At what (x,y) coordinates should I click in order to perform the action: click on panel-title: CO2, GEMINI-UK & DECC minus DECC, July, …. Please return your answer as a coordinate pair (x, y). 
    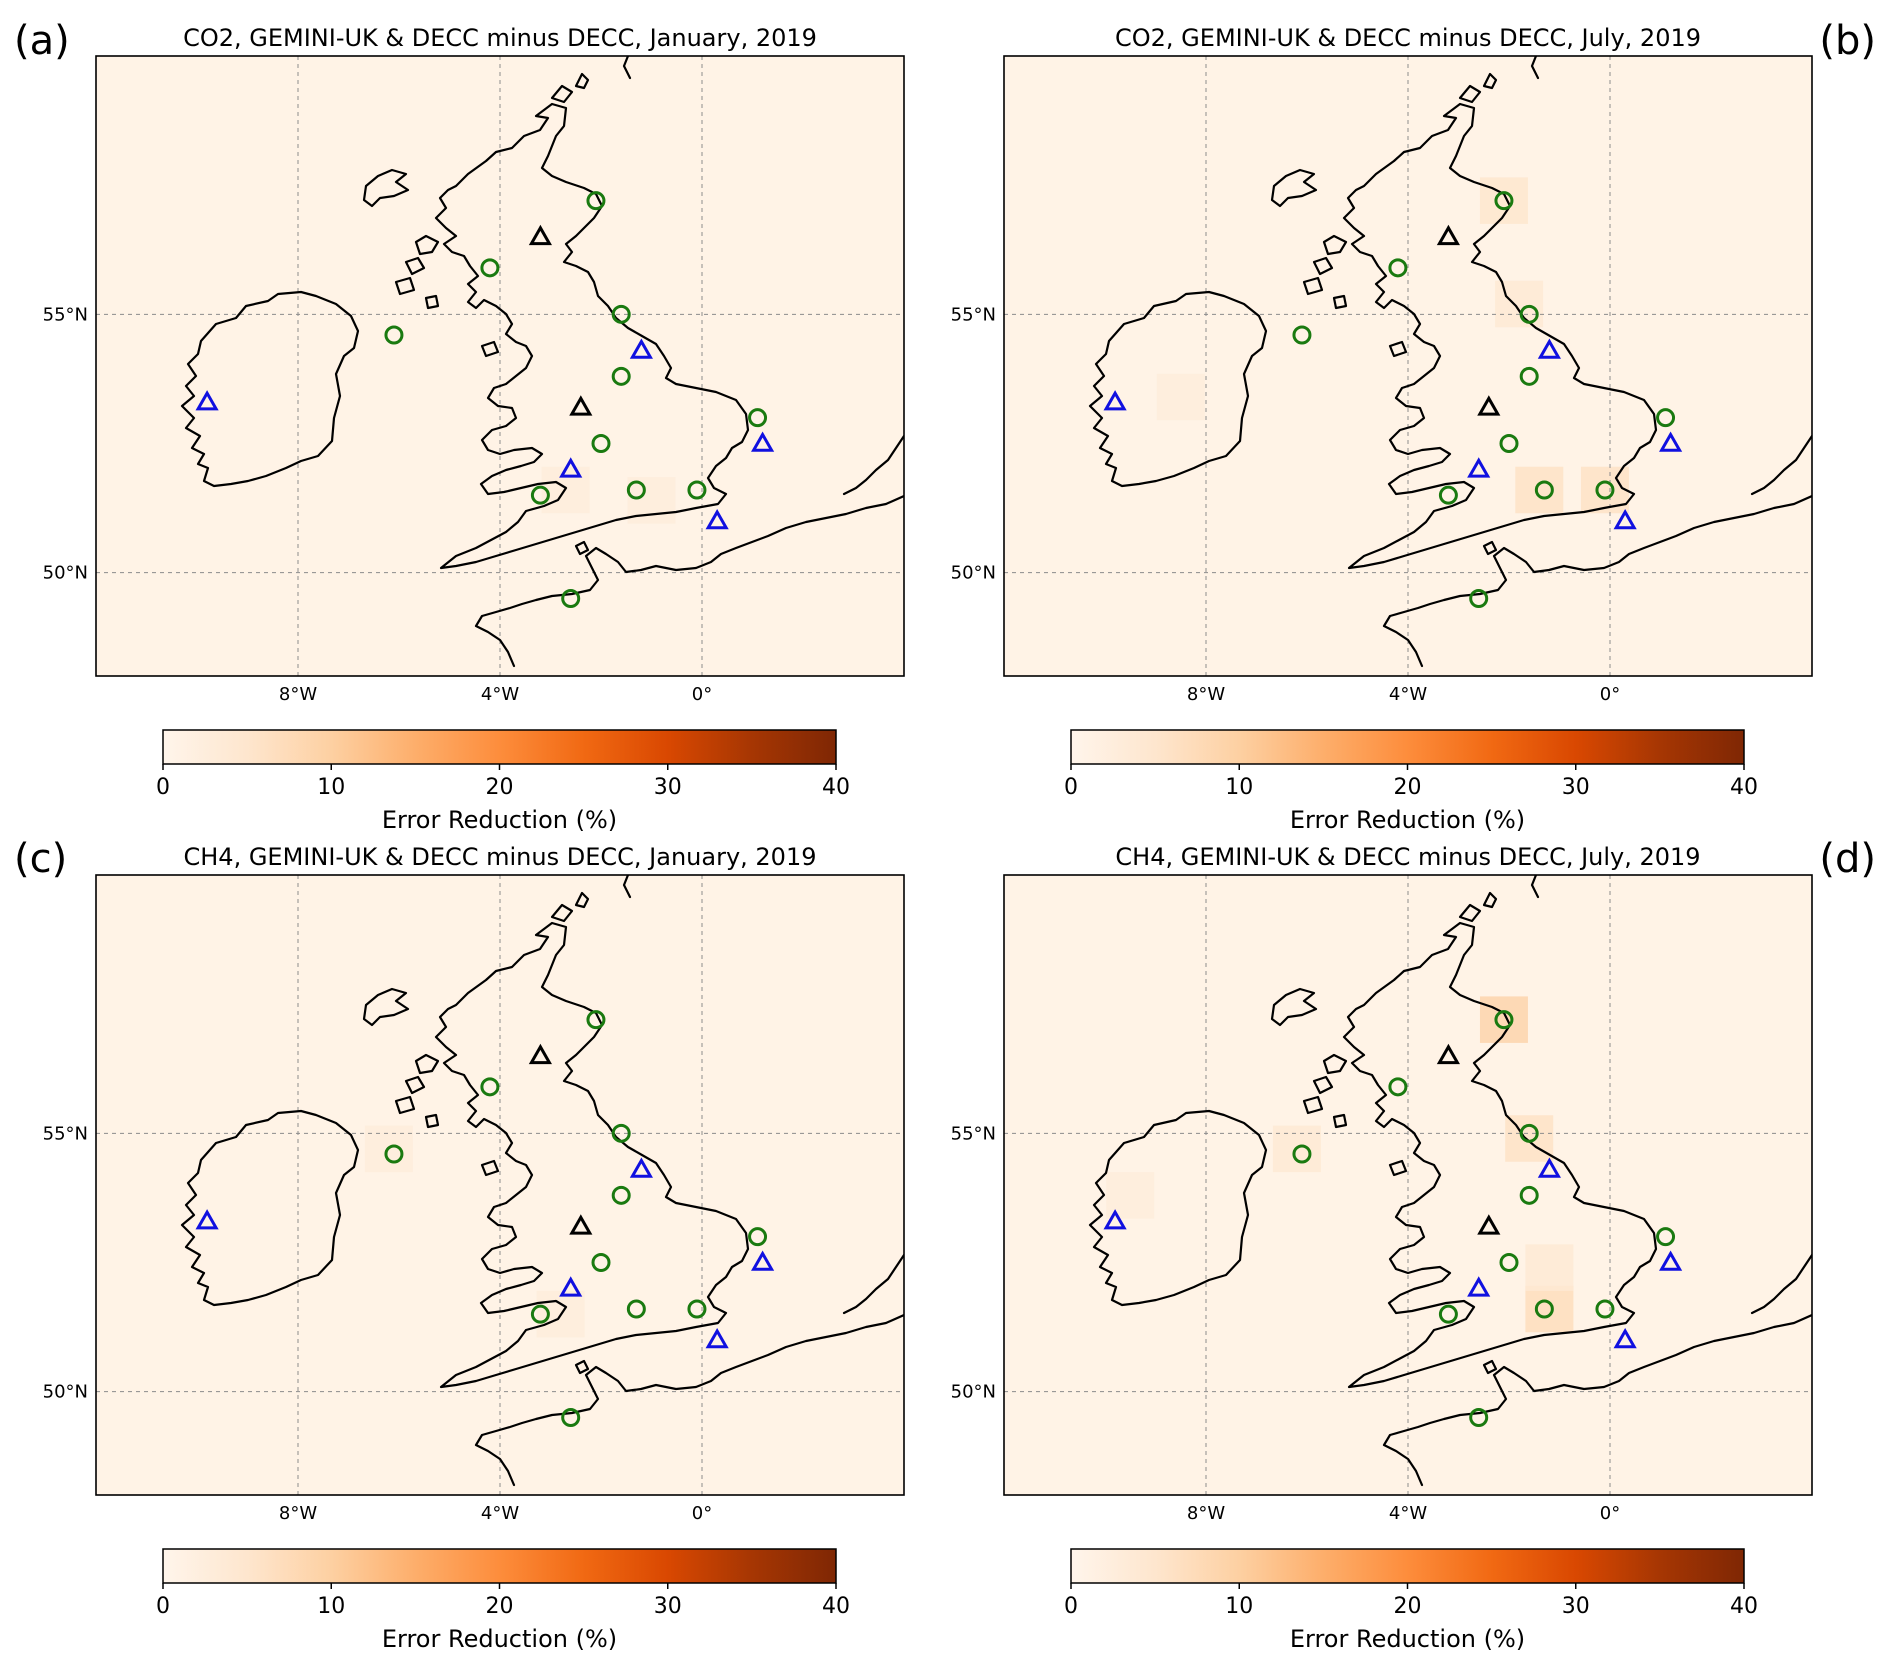
    Looking at the image, I should click on (1408, 38).